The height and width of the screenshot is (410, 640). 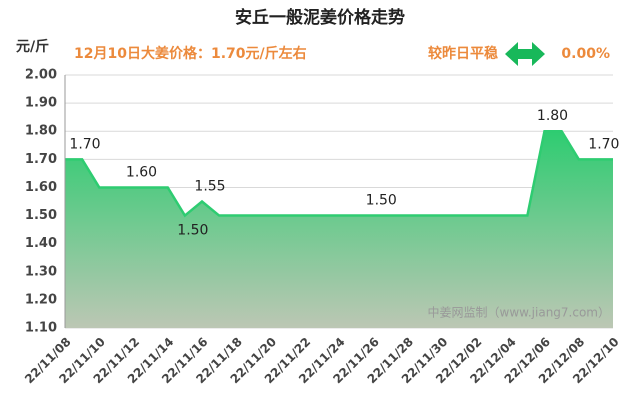 What do you see at coordinates (209, 187) in the screenshot?
I see `data-label: 1.55` at bounding box center [209, 187].